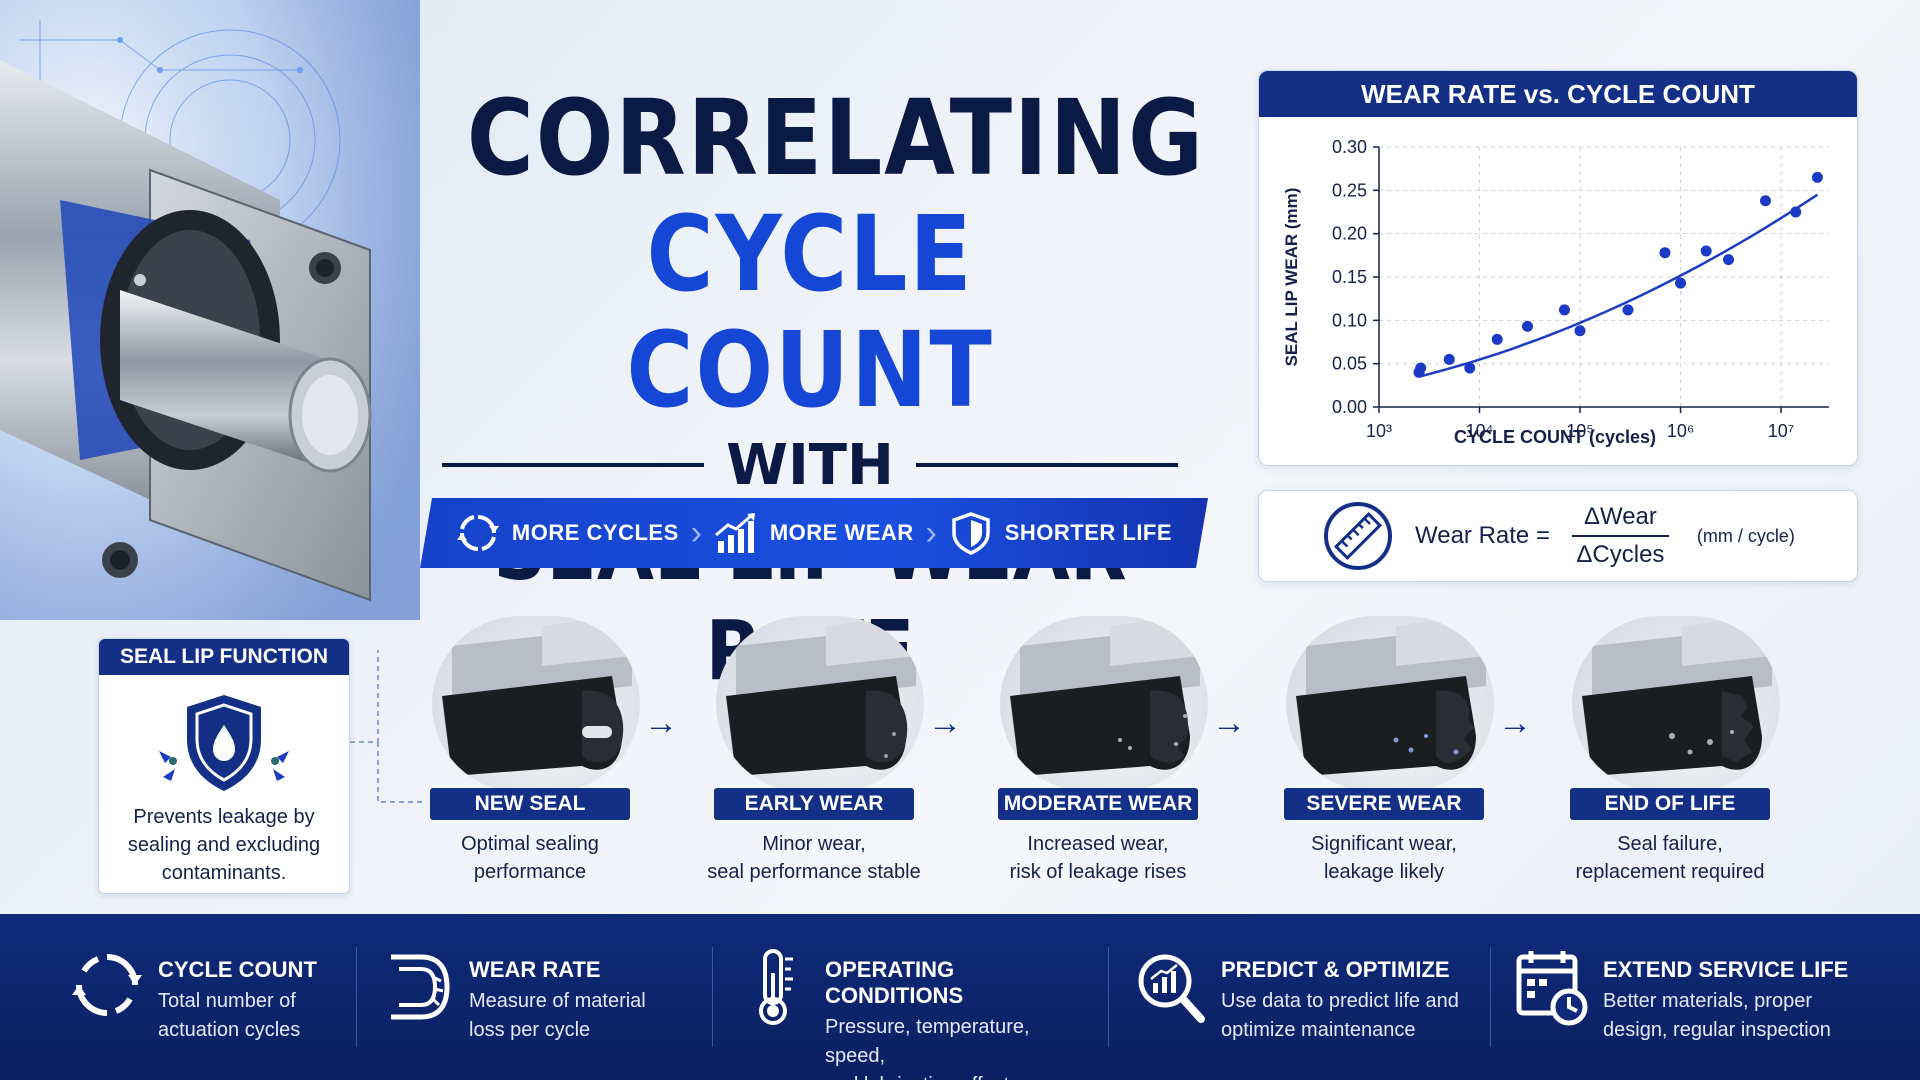  What do you see at coordinates (1318, 1030) in the screenshot?
I see `factor-text-line2: optimize maintenance` at bounding box center [1318, 1030].